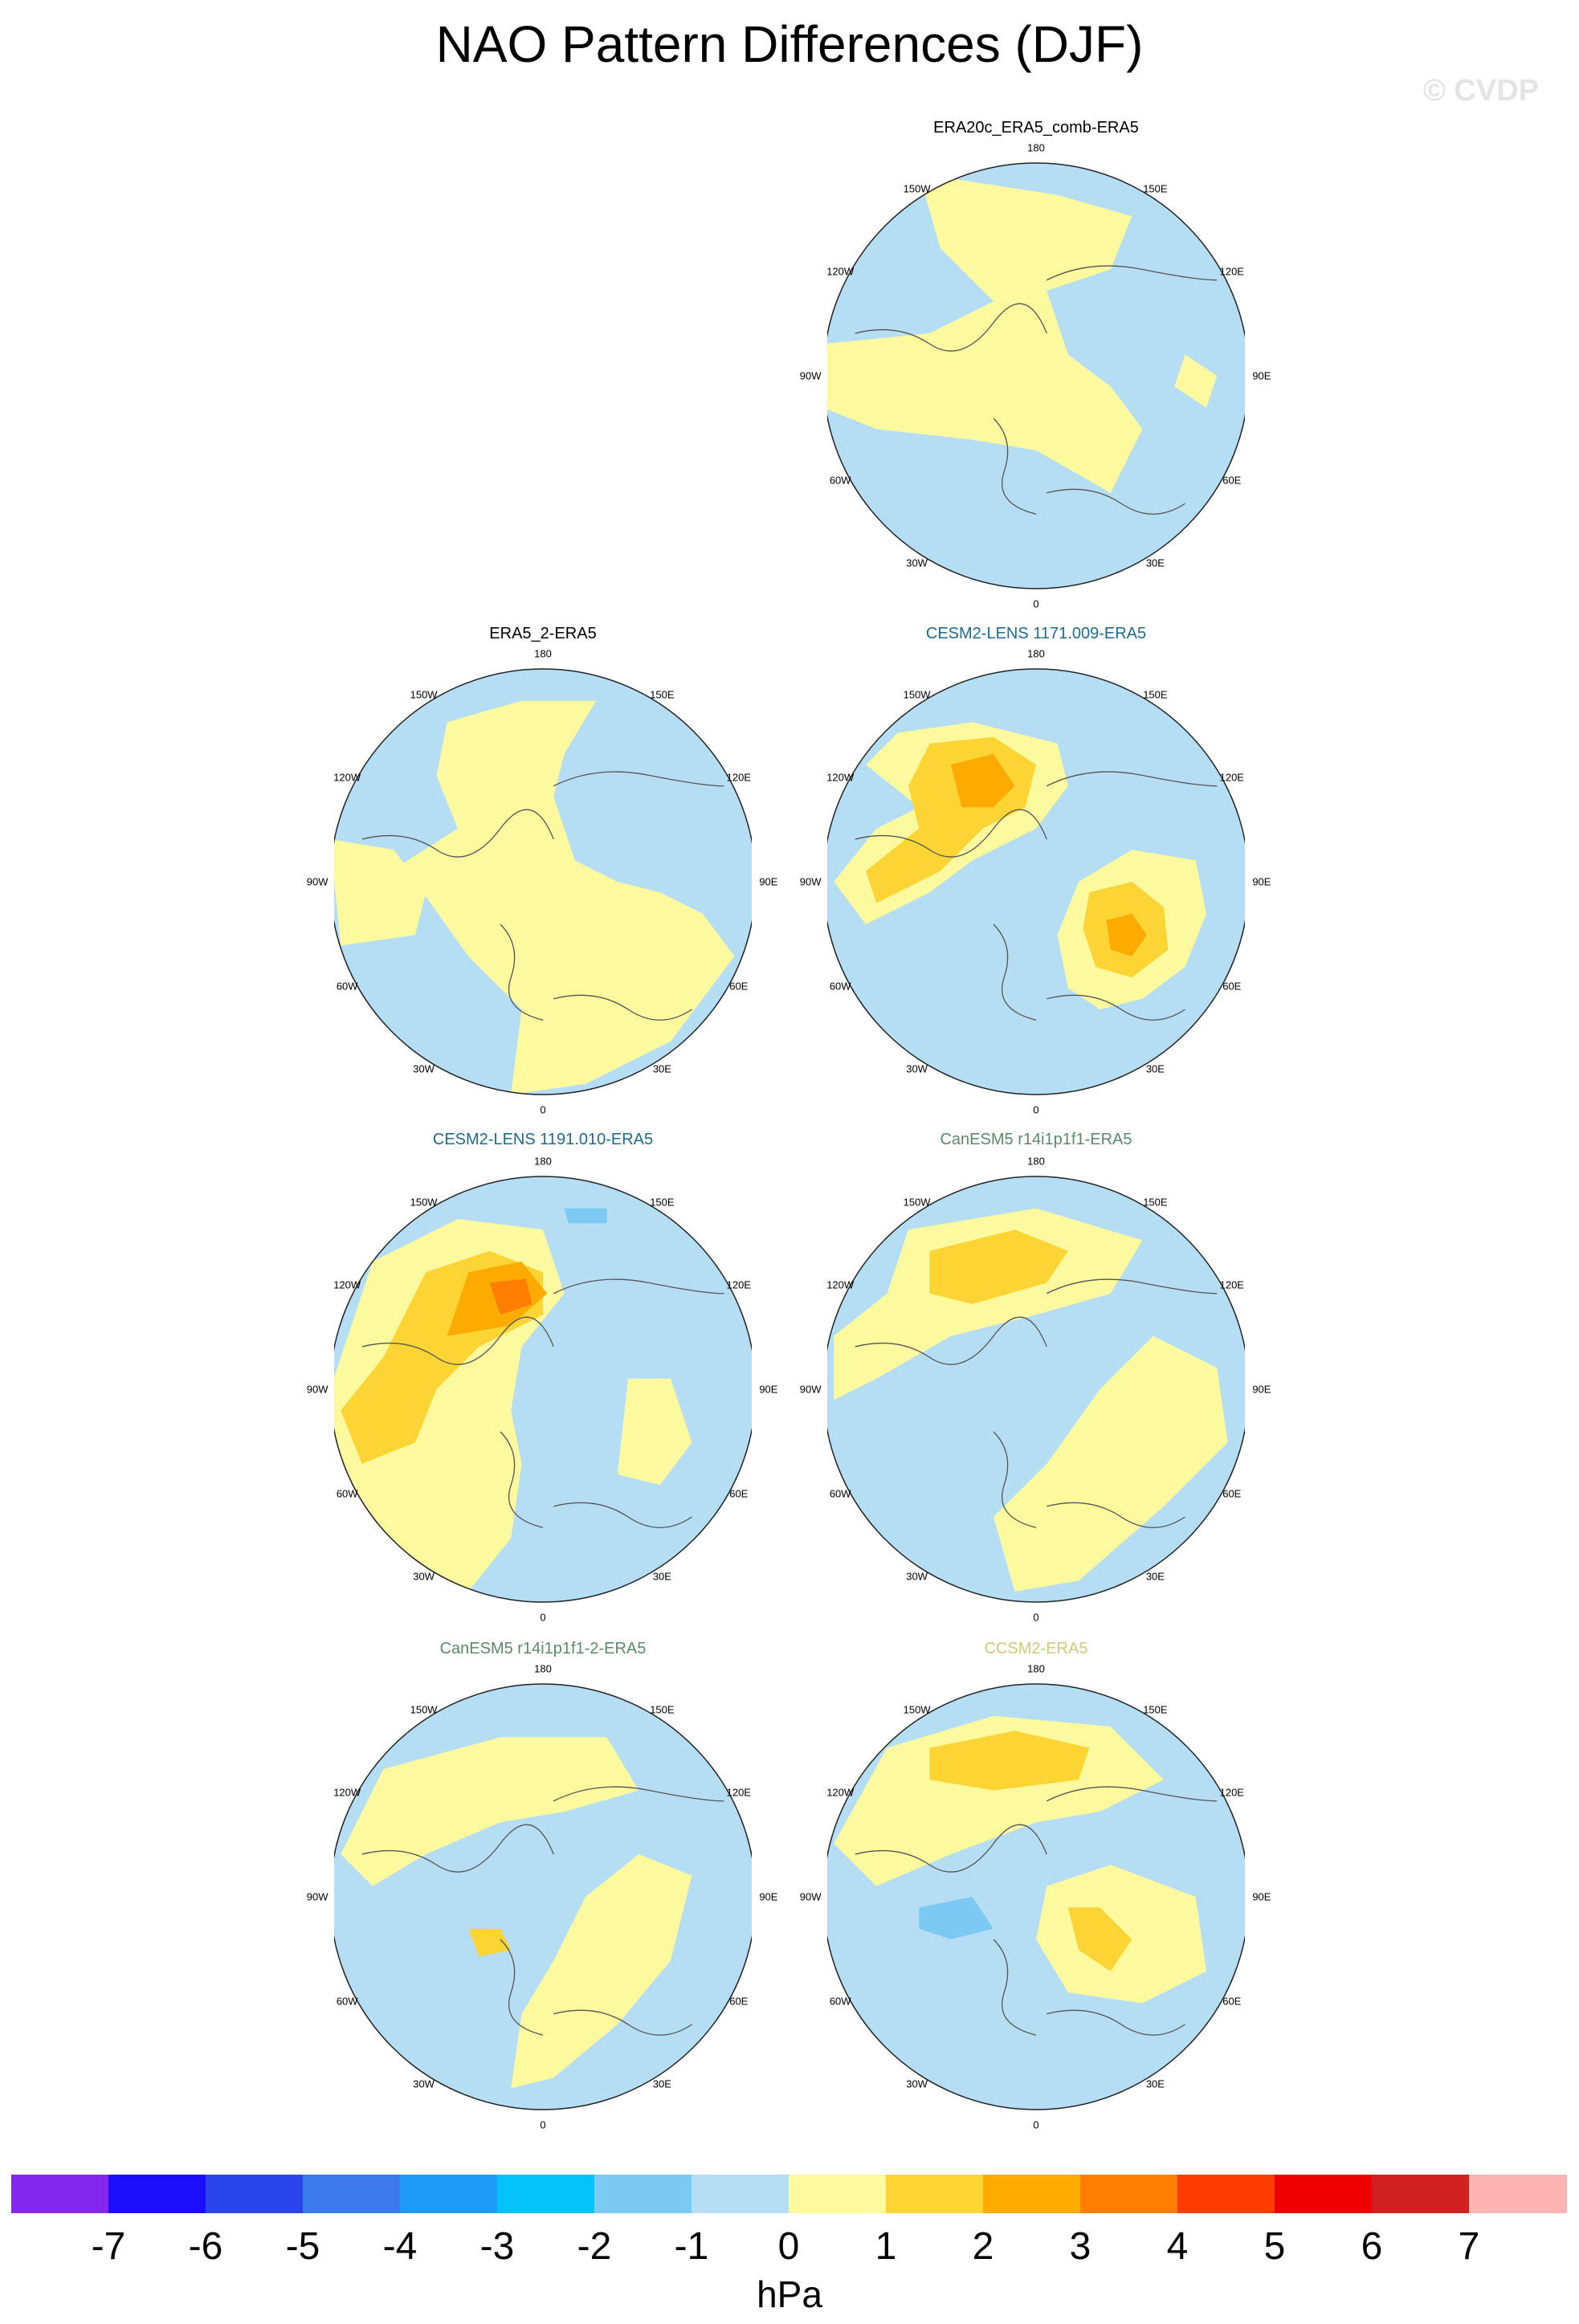  What do you see at coordinates (1036, 1140) in the screenshot?
I see `panel-title: CanESM5 r14i1p1f1-ERA5` at bounding box center [1036, 1140].